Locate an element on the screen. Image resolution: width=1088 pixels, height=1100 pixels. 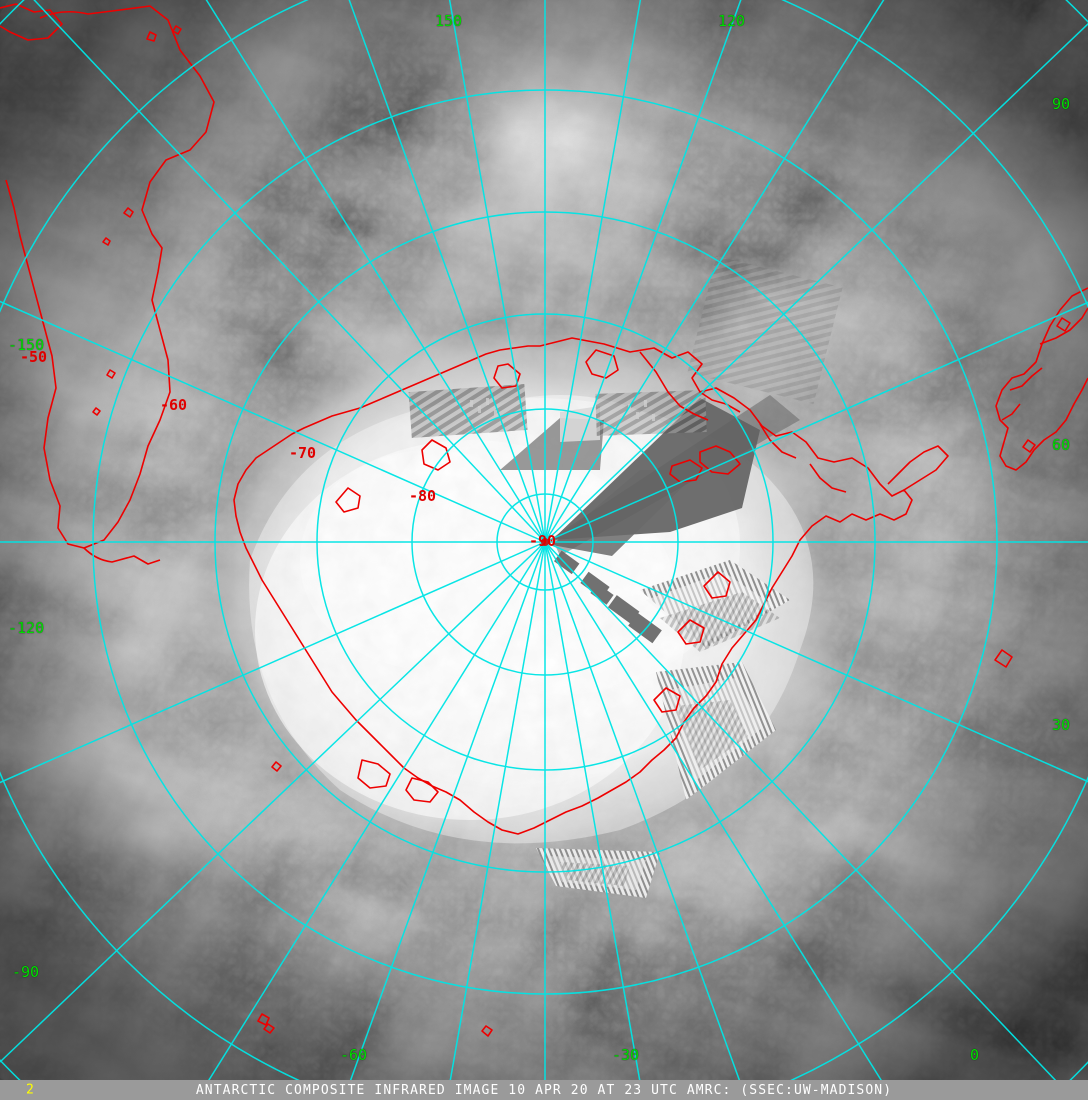
latitude-label-m70: -70 is located at coordinates (303, 453).